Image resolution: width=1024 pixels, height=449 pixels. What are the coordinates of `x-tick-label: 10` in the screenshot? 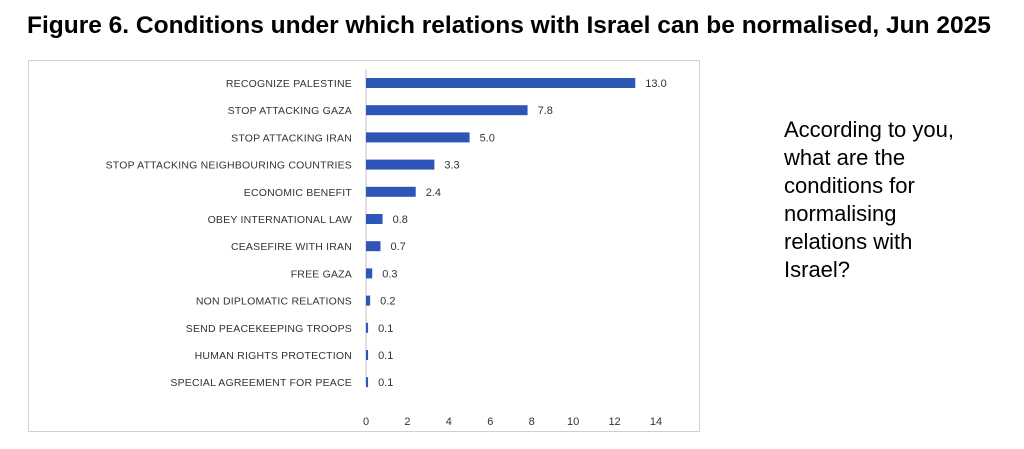 It's located at (573, 422).